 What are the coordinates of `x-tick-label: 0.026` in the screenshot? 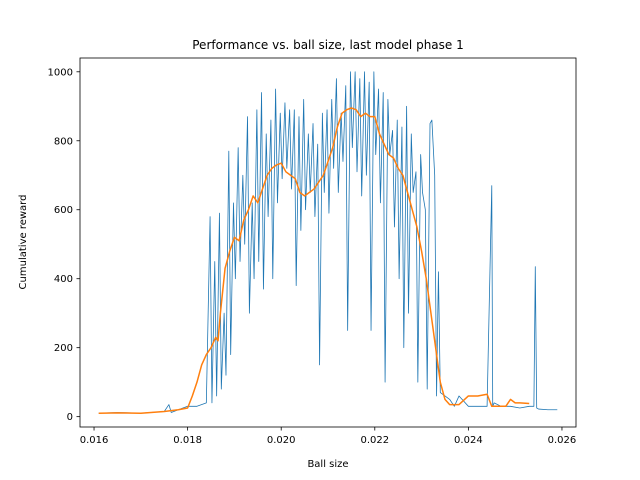 It's located at (562, 440).